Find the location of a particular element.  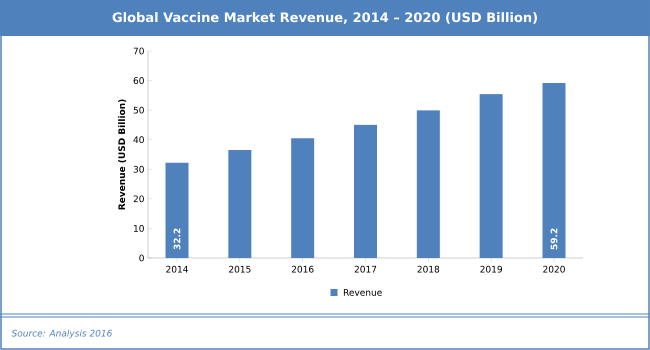

chart-title: Global Vaccine Market Revenue, 2014 – 2020 (USD Billion) is located at coordinates (324, 18).